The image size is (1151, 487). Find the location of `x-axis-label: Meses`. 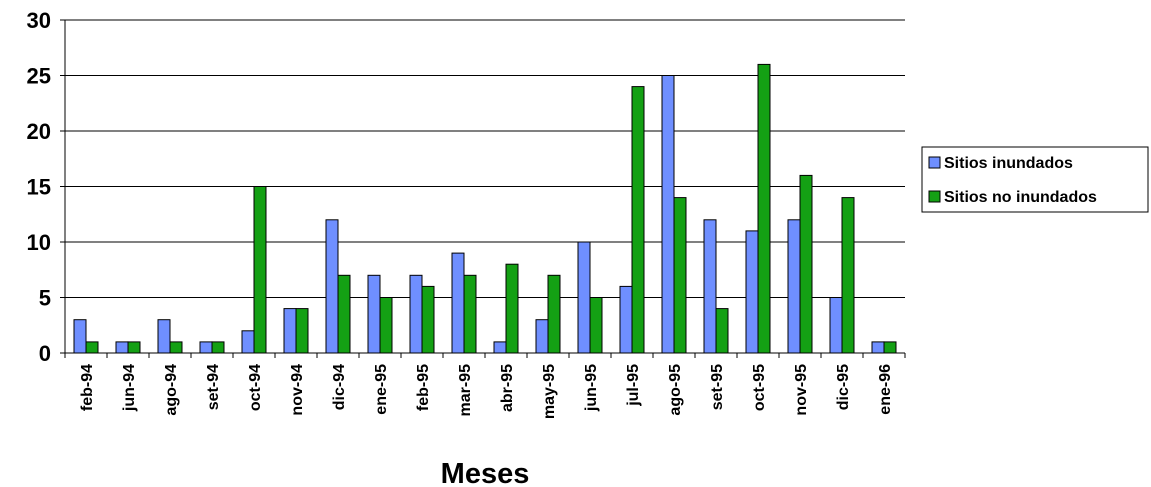

x-axis-label: Meses is located at coordinates (485, 472).